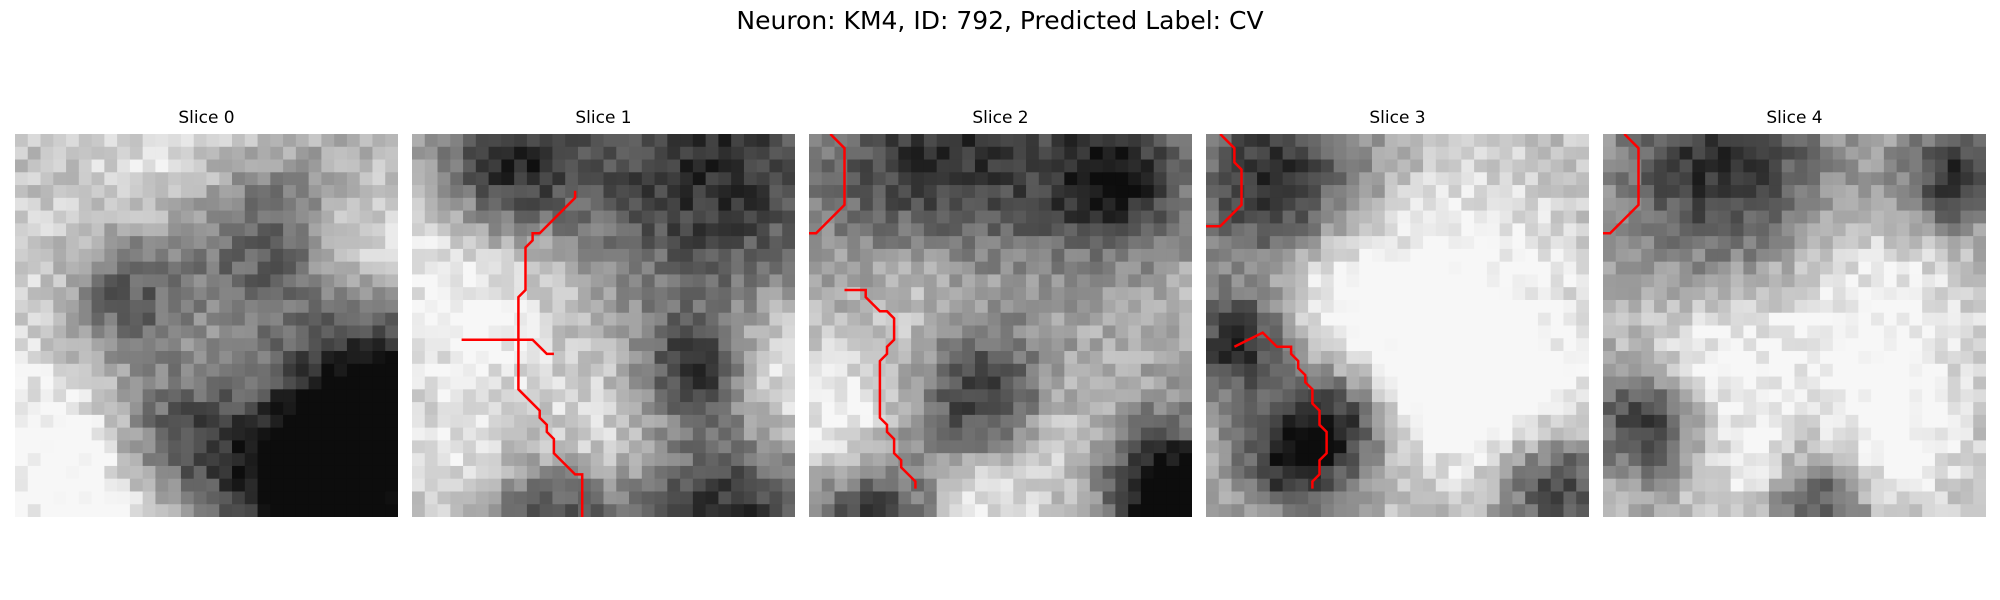  I want to click on slice-title-4: Slice 4, so click(1794, 118).